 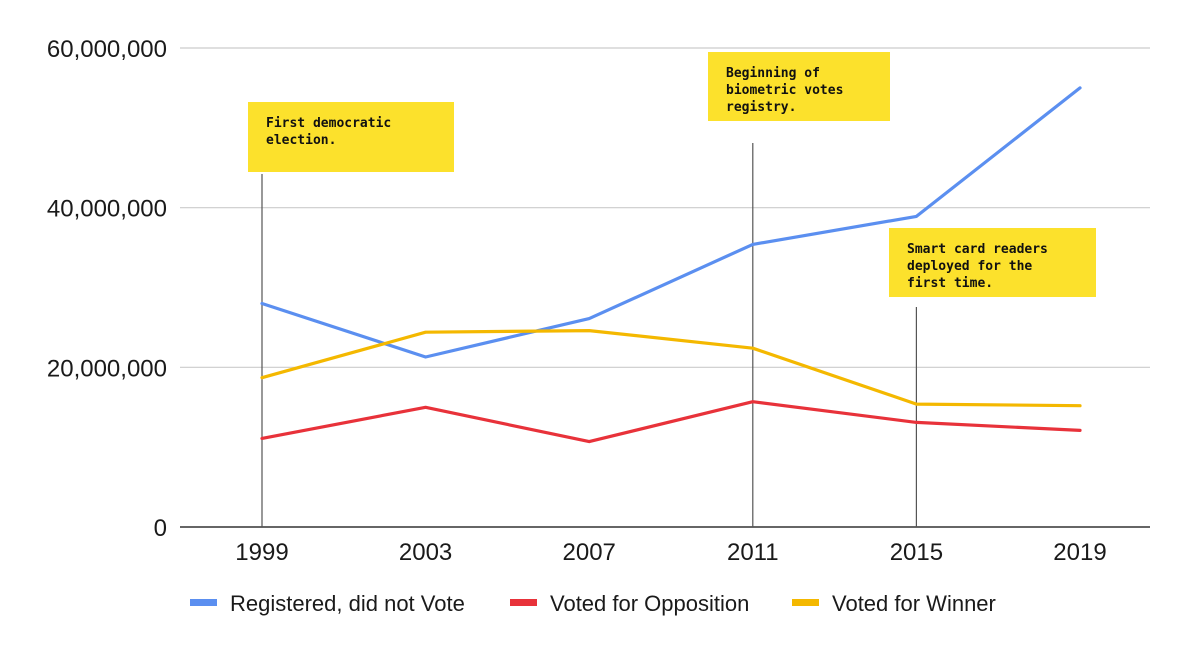 What do you see at coordinates (107, 209) in the screenshot?
I see `y-tick-label: 40,000,000` at bounding box center [107, 209].